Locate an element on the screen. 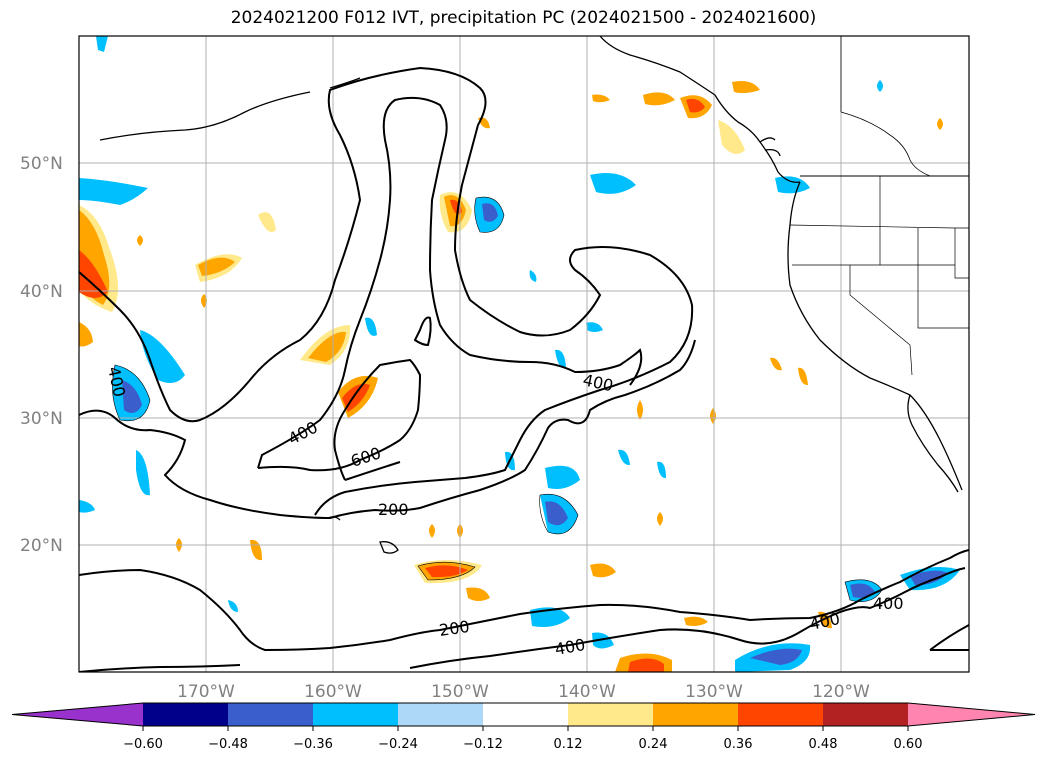 The height and width of the screenshot is (765, 1047). lon-label: 130°W is located at coordinates (714, 692).